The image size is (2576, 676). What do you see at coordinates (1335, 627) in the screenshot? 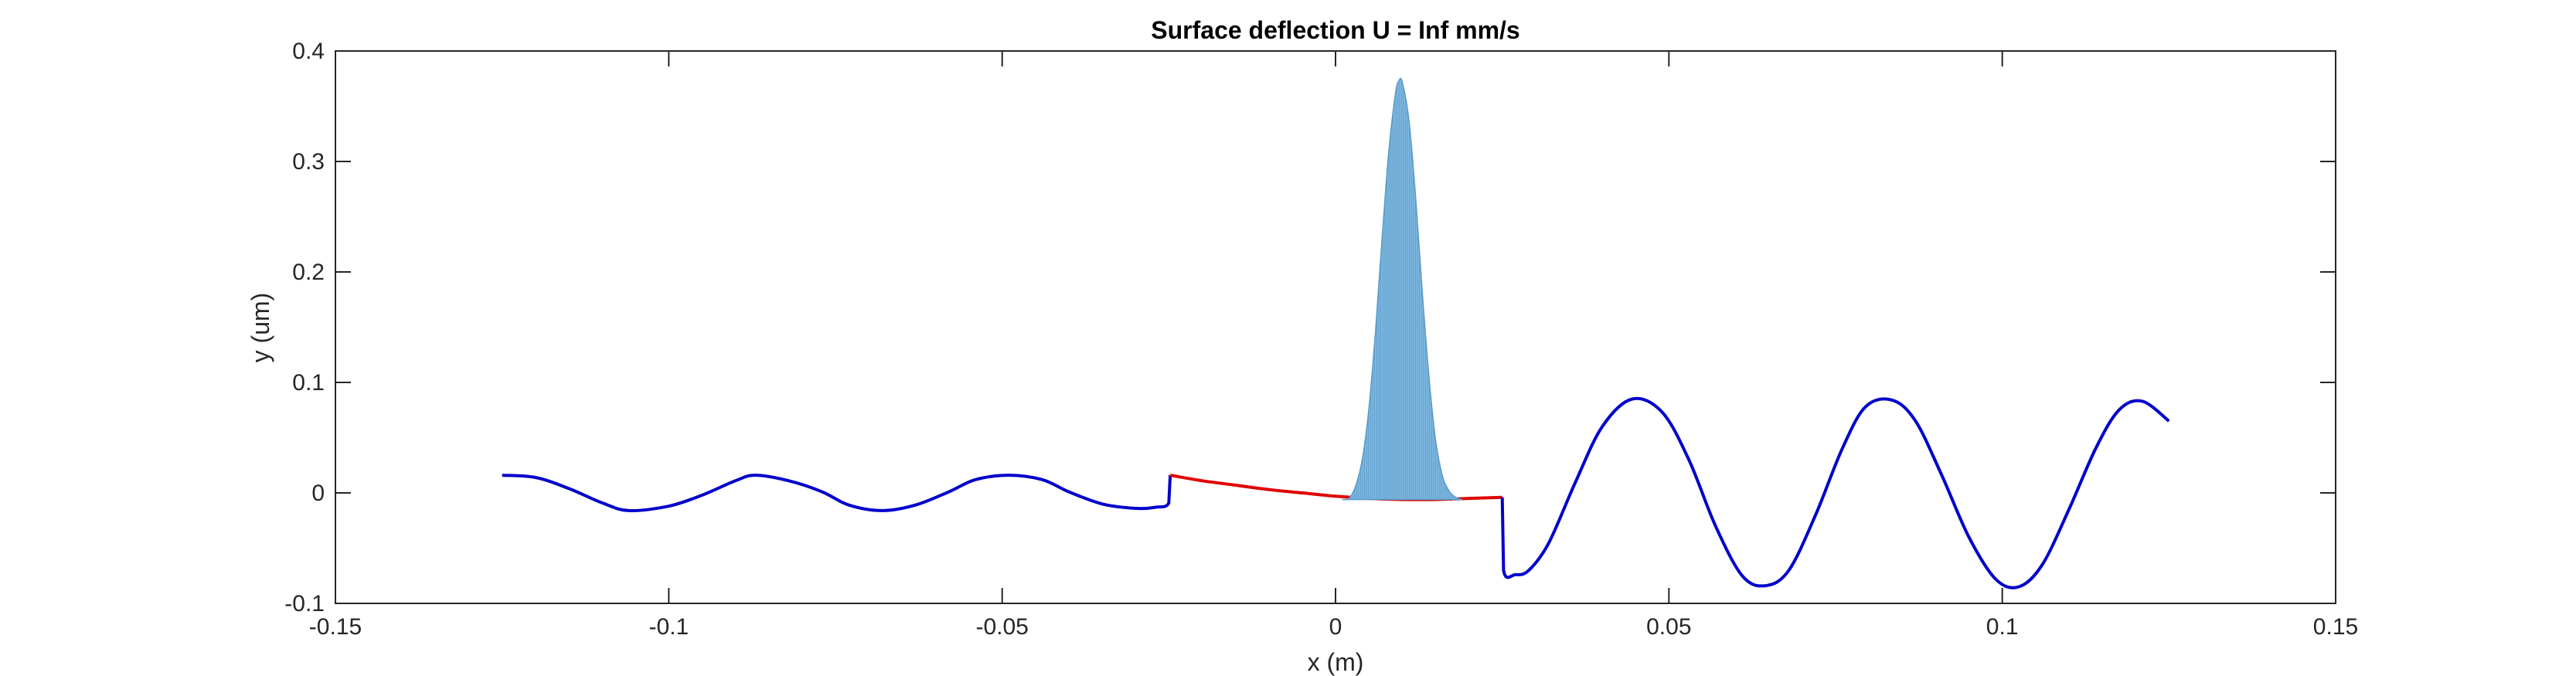
I see `x-tick-label: 0` at bounding box center [1335, 627].